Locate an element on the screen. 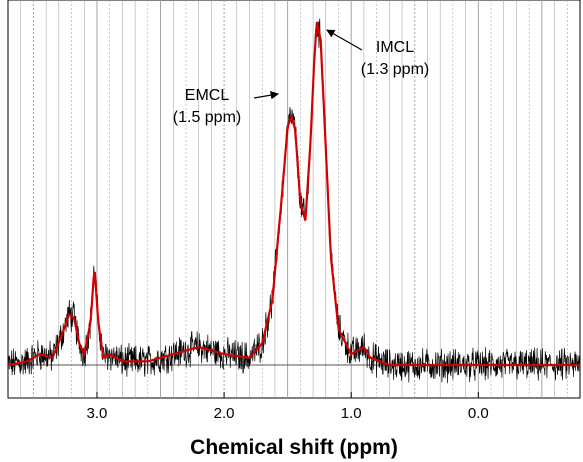 The height and width of the screenshot is (462, 583). x-axis-tick-labels: 3.0 2.0 1.0 0.0 is located at coordinates (288, 413).